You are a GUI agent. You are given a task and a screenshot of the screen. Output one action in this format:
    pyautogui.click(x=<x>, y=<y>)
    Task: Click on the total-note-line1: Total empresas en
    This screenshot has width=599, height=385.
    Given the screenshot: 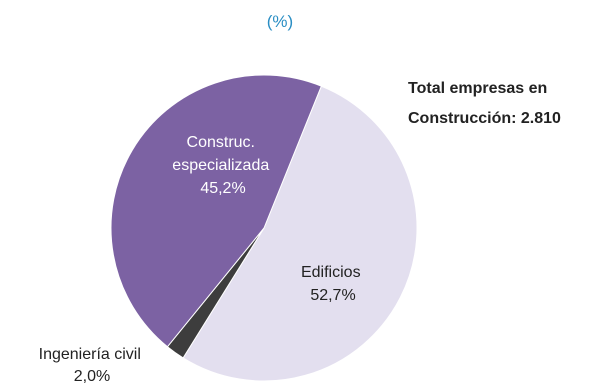 What is the action you would take?
    pyautogui.click(x=477, y=88)
    